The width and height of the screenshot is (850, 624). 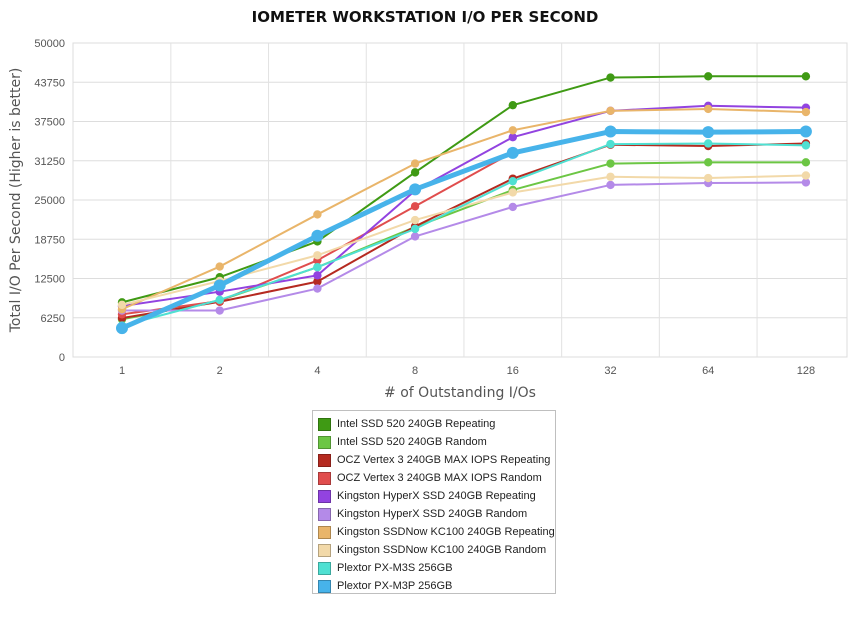 I want to click on x-tick-label: 128, so click(x=806, y=371).